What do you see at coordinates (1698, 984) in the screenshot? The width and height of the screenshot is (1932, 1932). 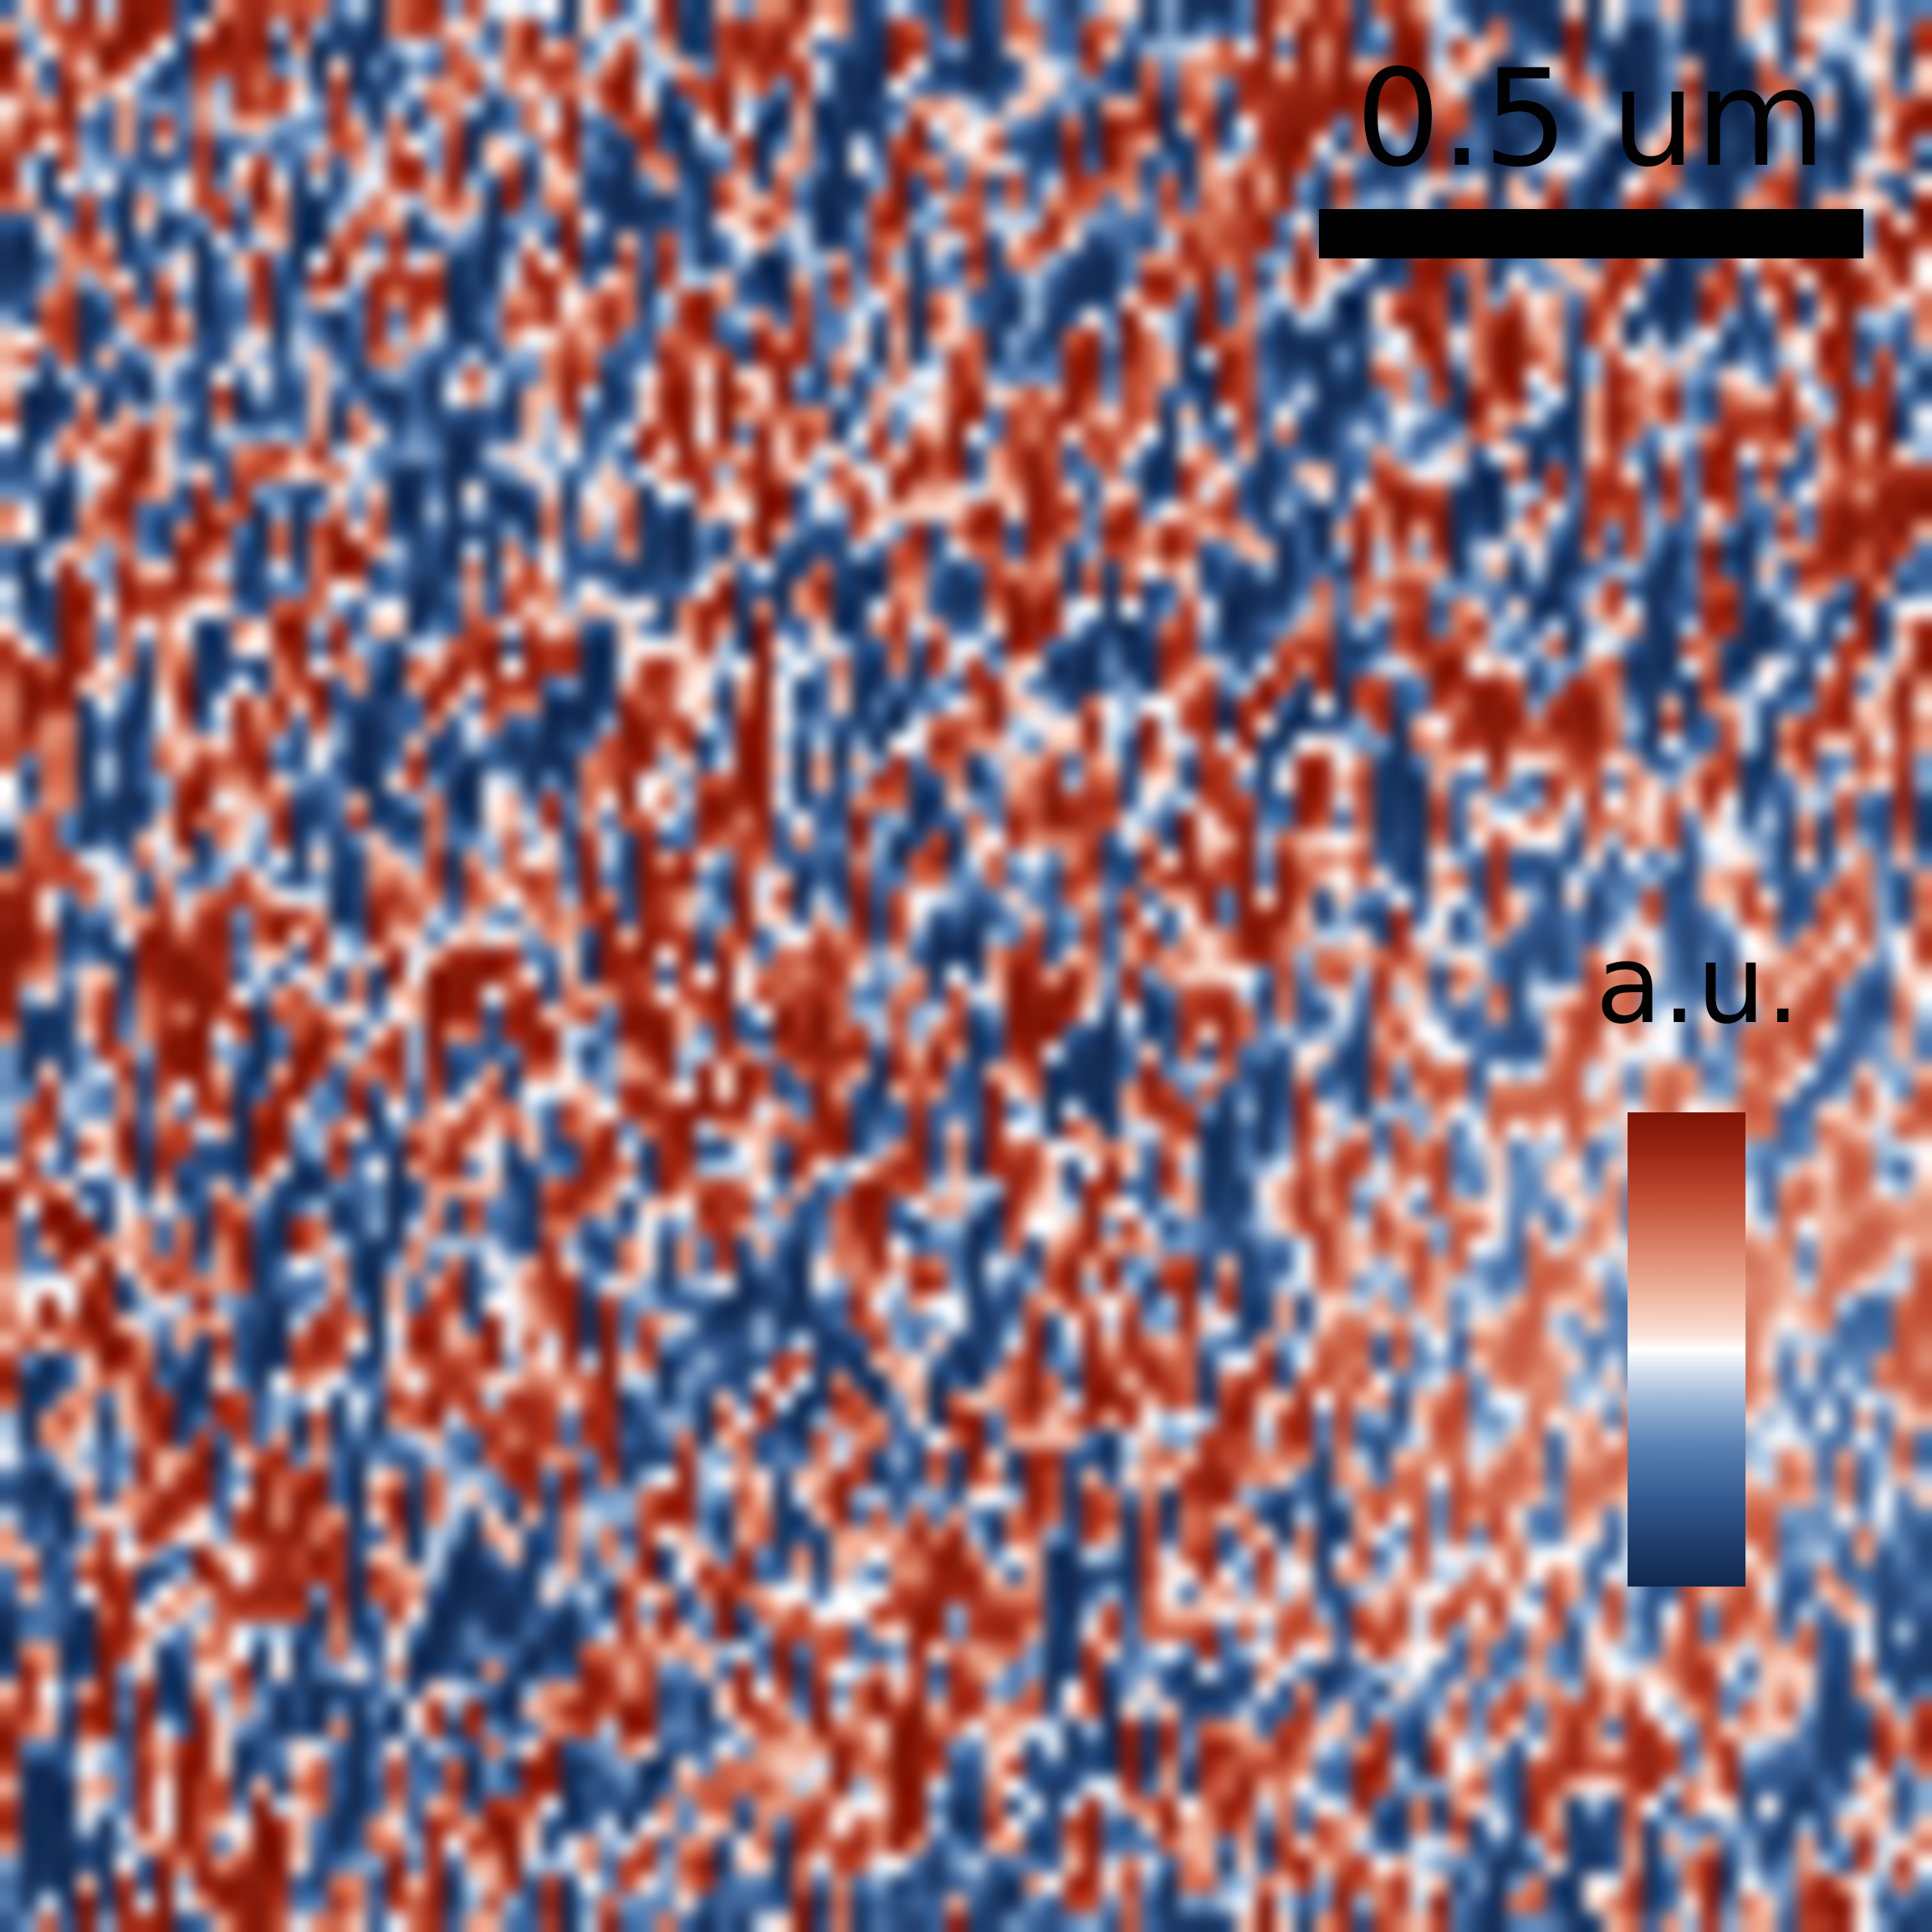 I see `colorbar-label: a.u.` at bounding box center [1698, 984].